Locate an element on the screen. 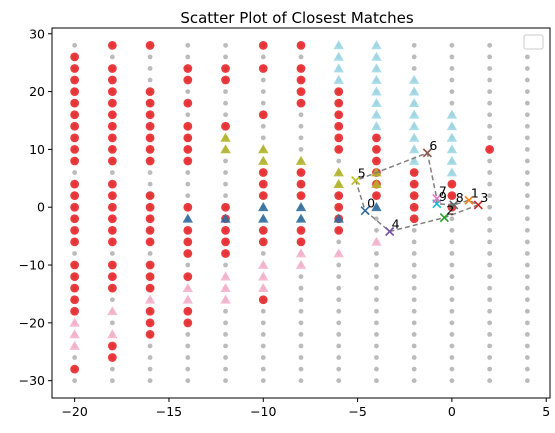 The image size is (555, 433). y-tick-label: 10 is located at coordinates (37, 149).